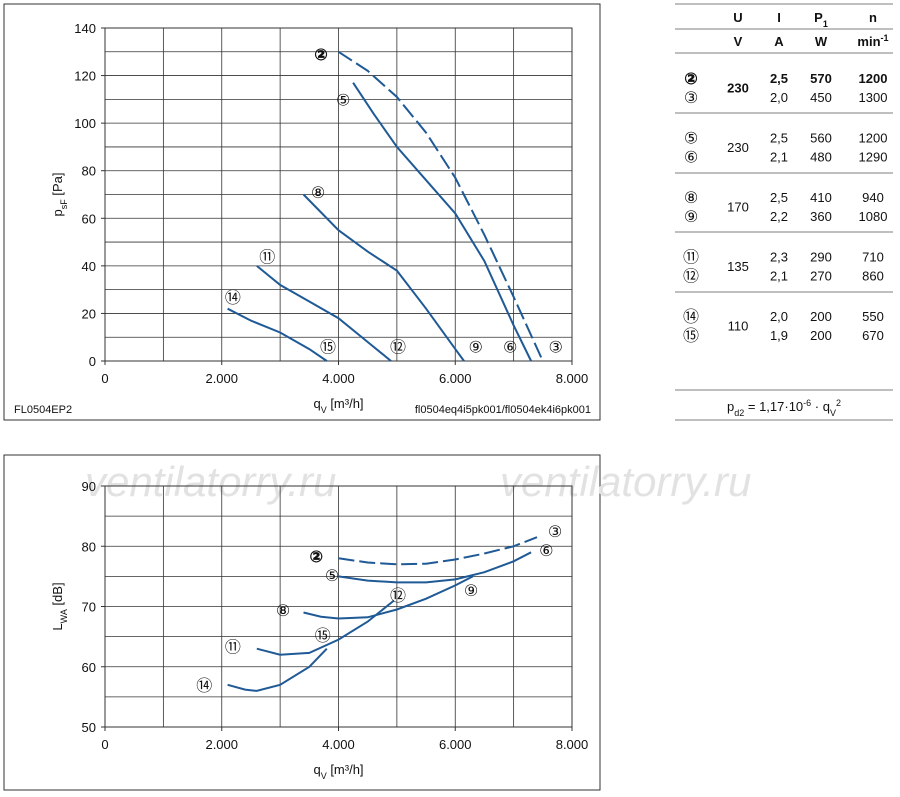  Describe the element at coordinates (455, 744) in the screenshot. I see `x-tick-label: 6.000` at that location.